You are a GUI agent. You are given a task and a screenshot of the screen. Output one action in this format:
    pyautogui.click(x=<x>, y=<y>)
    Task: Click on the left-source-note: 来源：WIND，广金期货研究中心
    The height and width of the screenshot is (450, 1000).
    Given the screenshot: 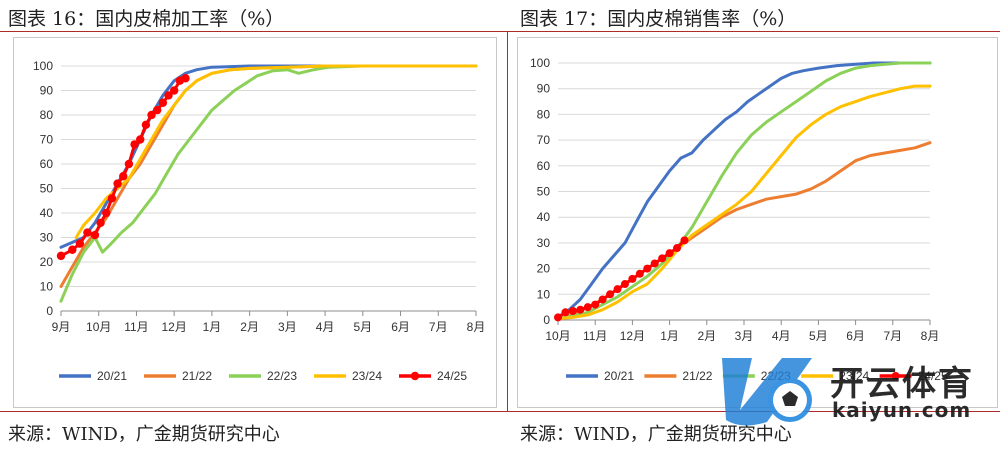 What is the action you would take?
    pyautogui.click(x=144, y=434)
    